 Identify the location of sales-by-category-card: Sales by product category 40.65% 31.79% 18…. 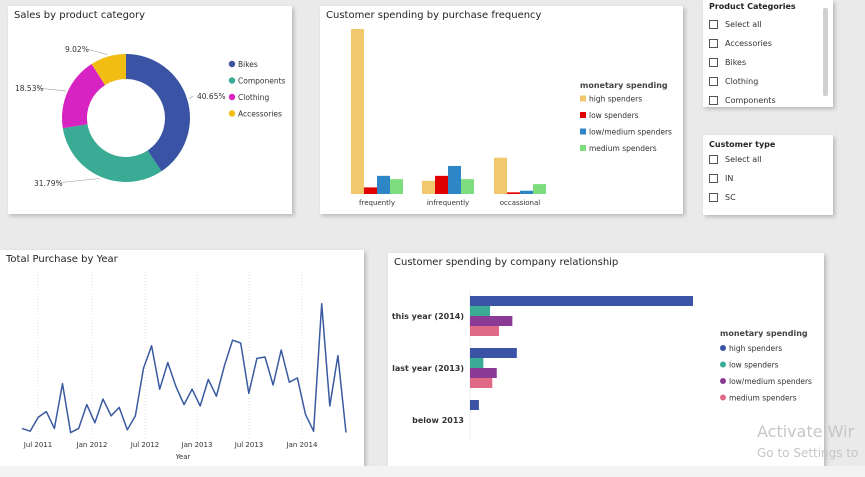
(150, 110).